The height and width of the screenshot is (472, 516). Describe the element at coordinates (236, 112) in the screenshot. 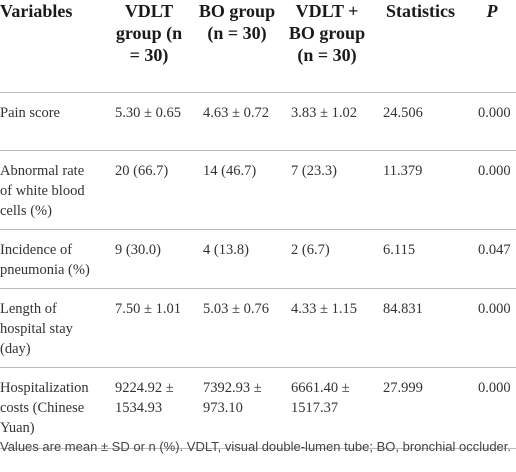

I see `table-cell: 4.63 ± 0.72` at that location.